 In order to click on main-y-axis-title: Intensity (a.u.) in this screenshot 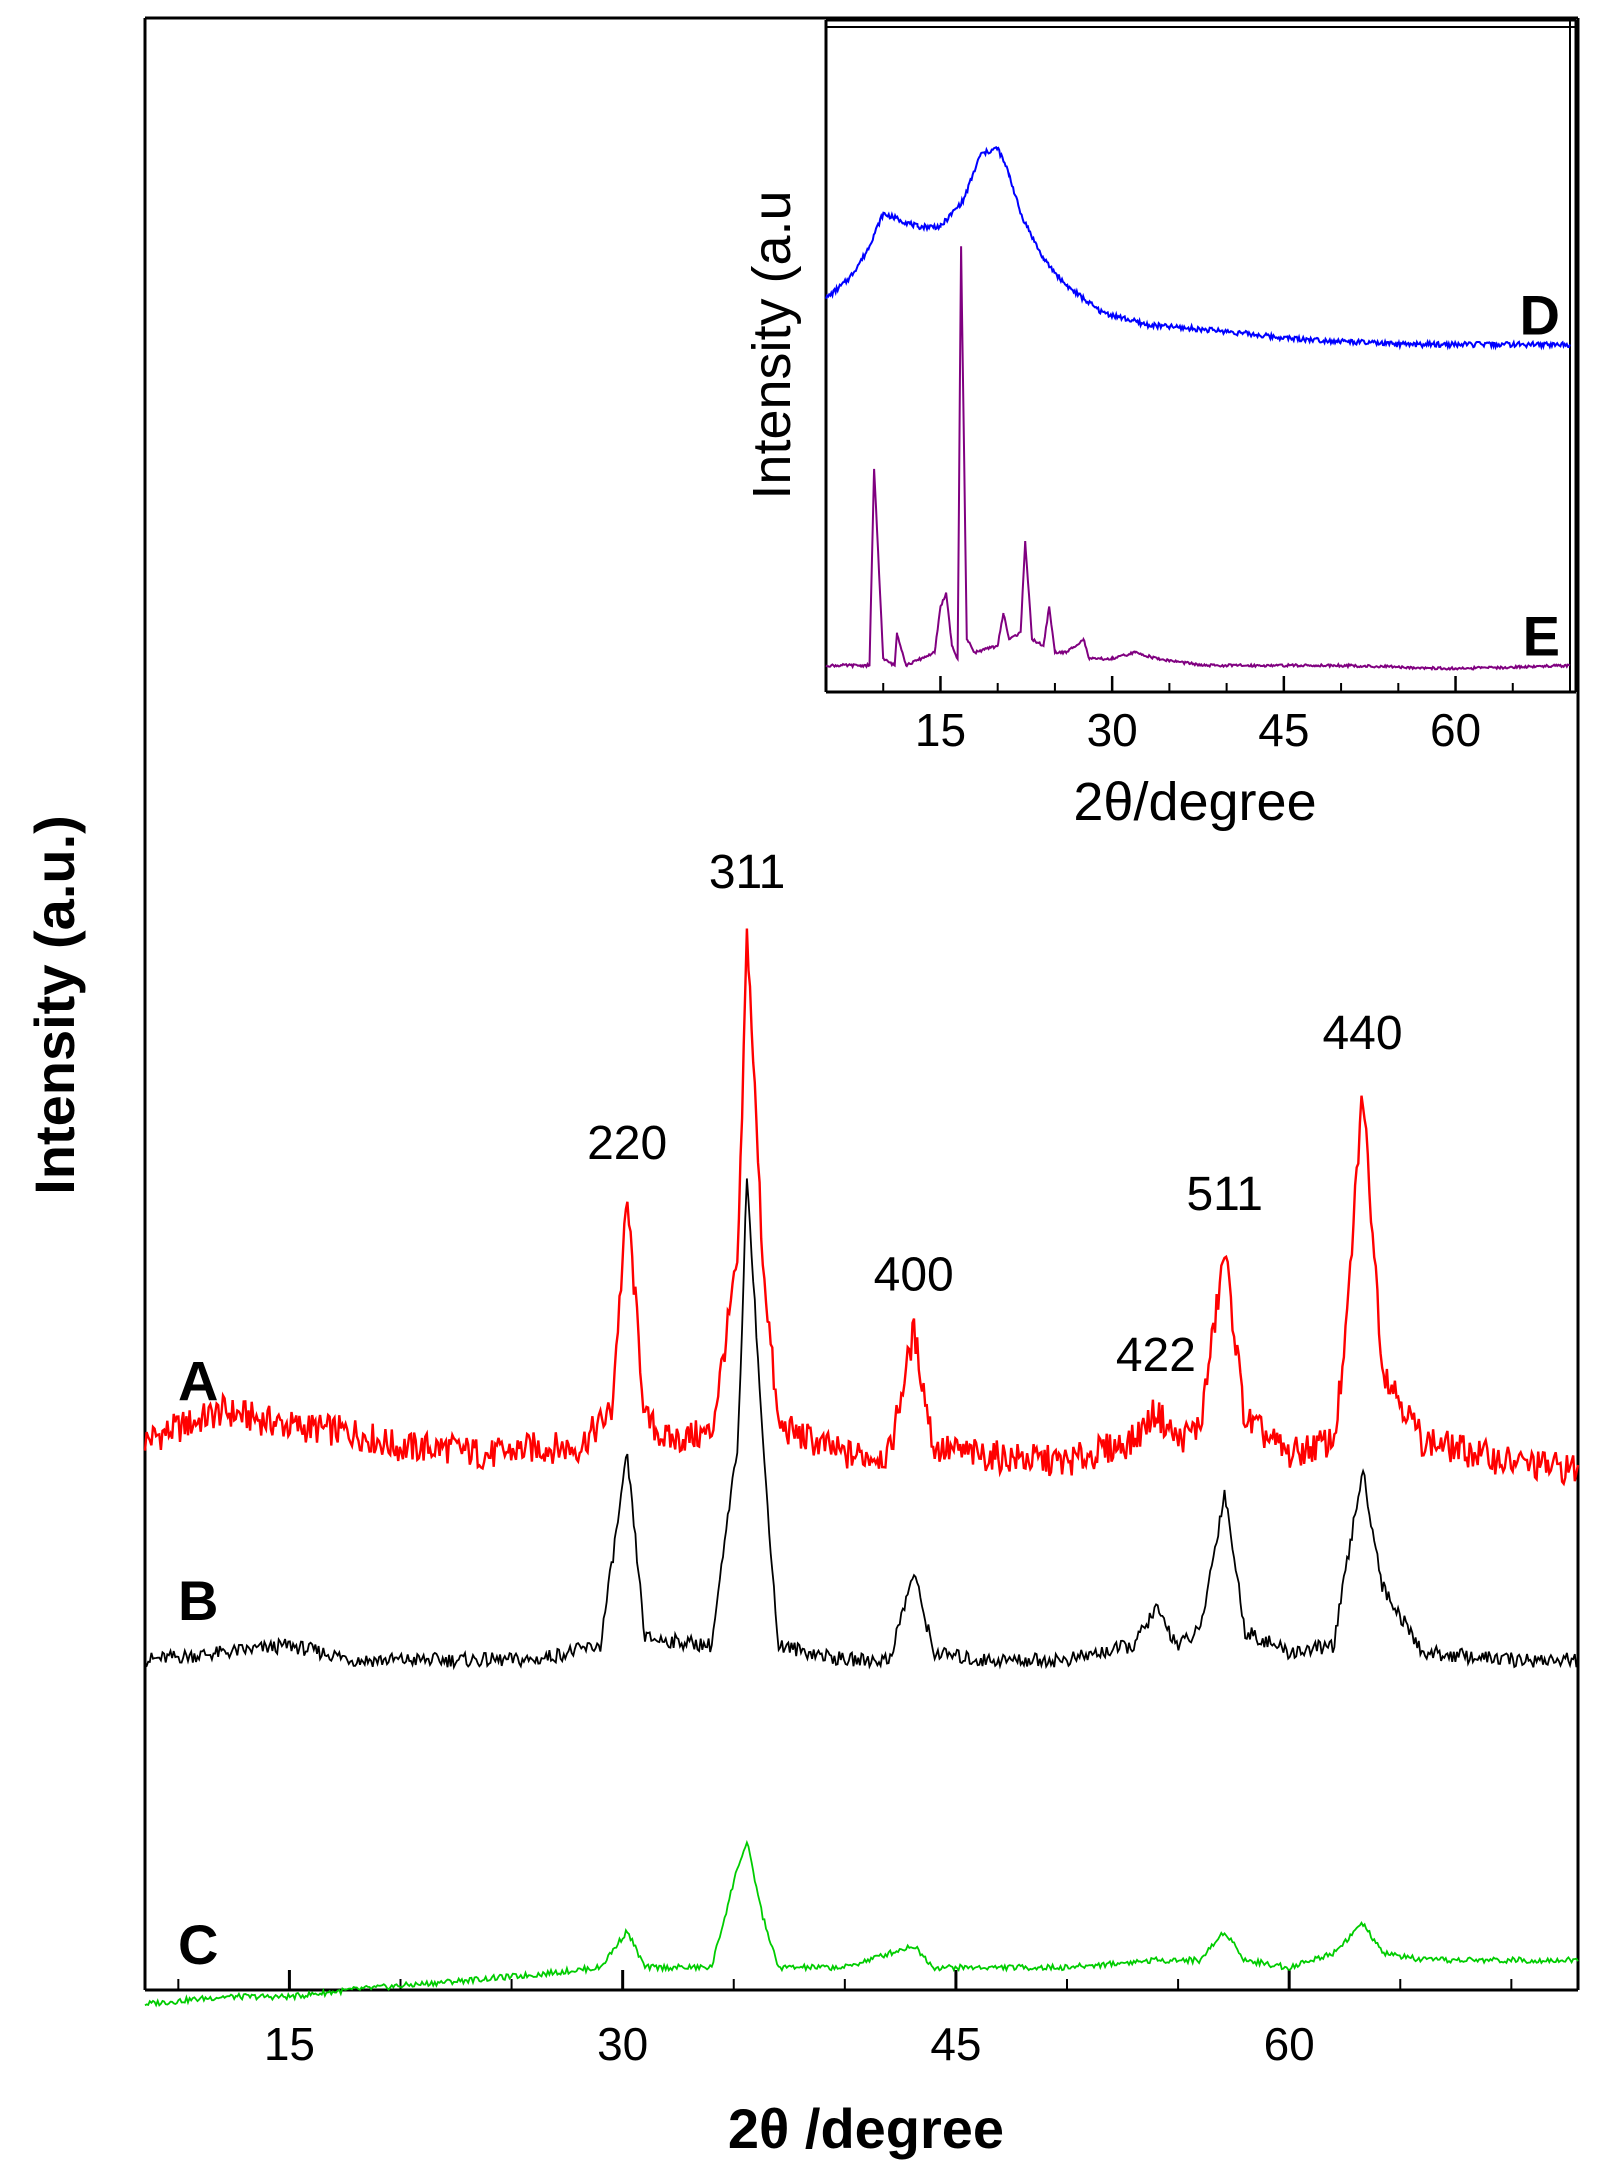, I will do `click(54, 1005)`.